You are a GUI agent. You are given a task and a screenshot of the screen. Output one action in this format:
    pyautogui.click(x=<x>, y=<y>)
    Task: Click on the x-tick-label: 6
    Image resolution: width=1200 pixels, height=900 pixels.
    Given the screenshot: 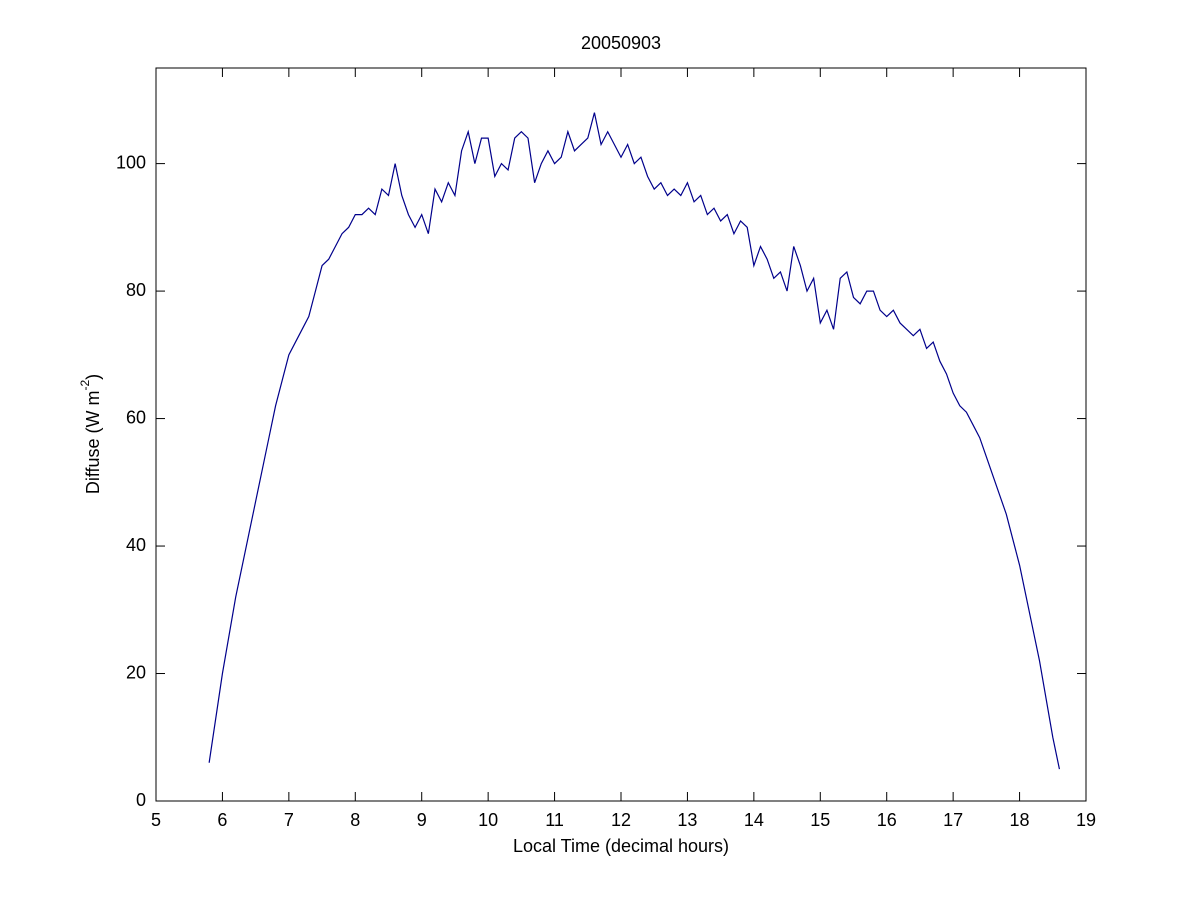 What is the action you would take?
    pyautogui.click(x=222, y=820)
    